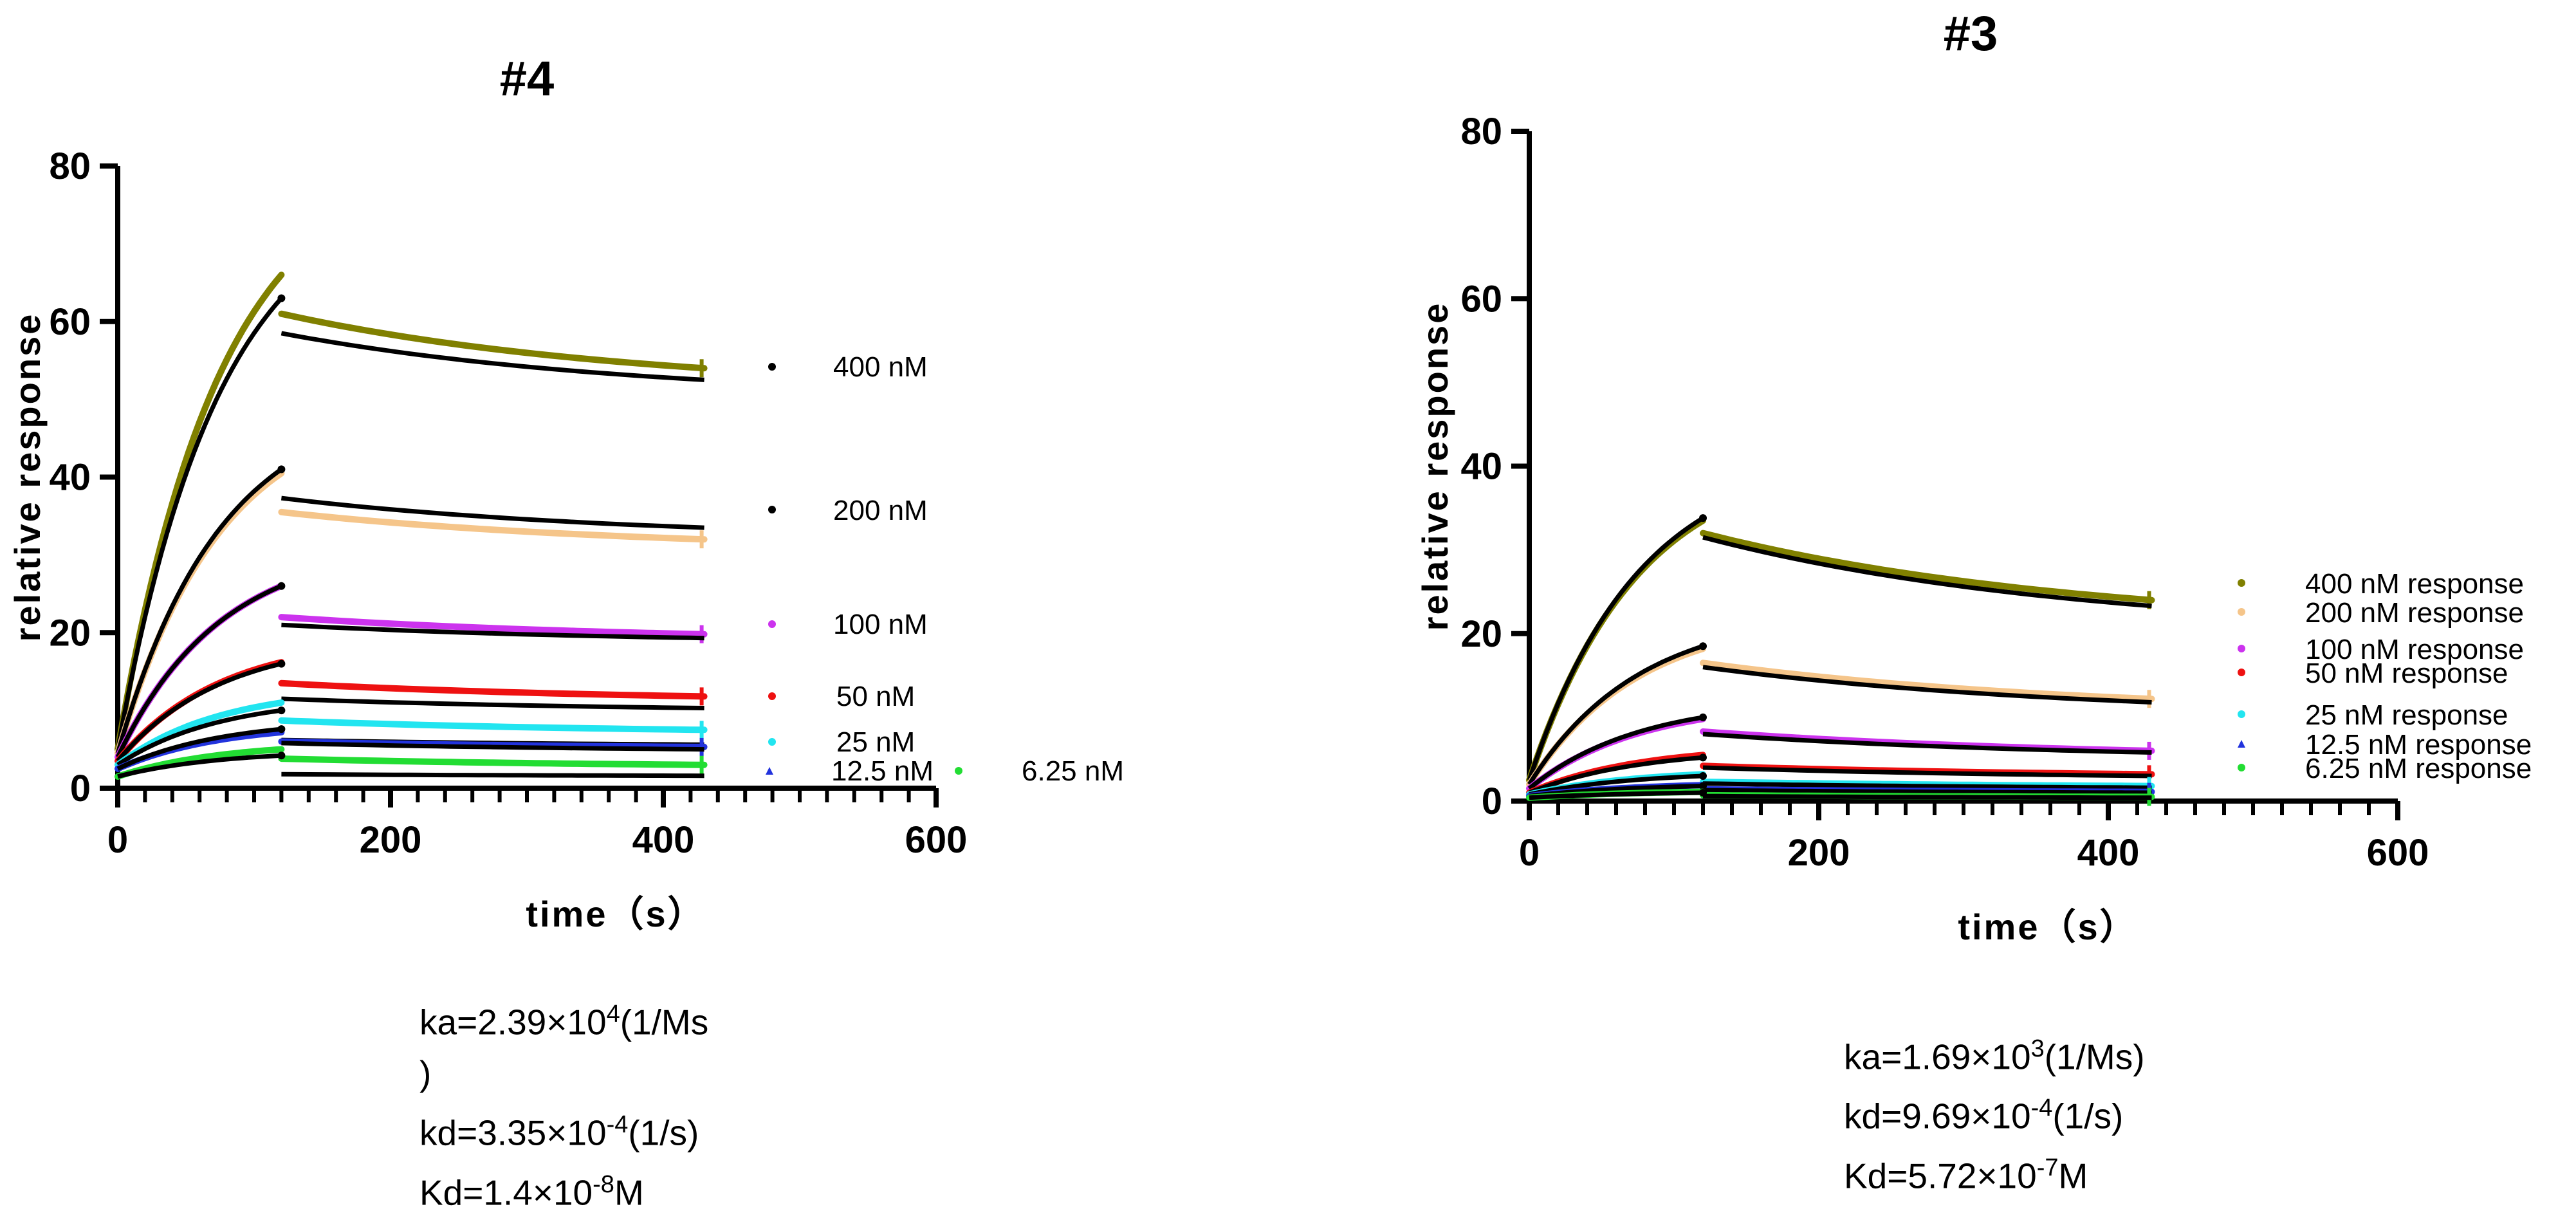  Describe the element at coordinates (531, 1191) in the screenshot. I see `Kd-value: Kd=1.4×10-8M` at that location.